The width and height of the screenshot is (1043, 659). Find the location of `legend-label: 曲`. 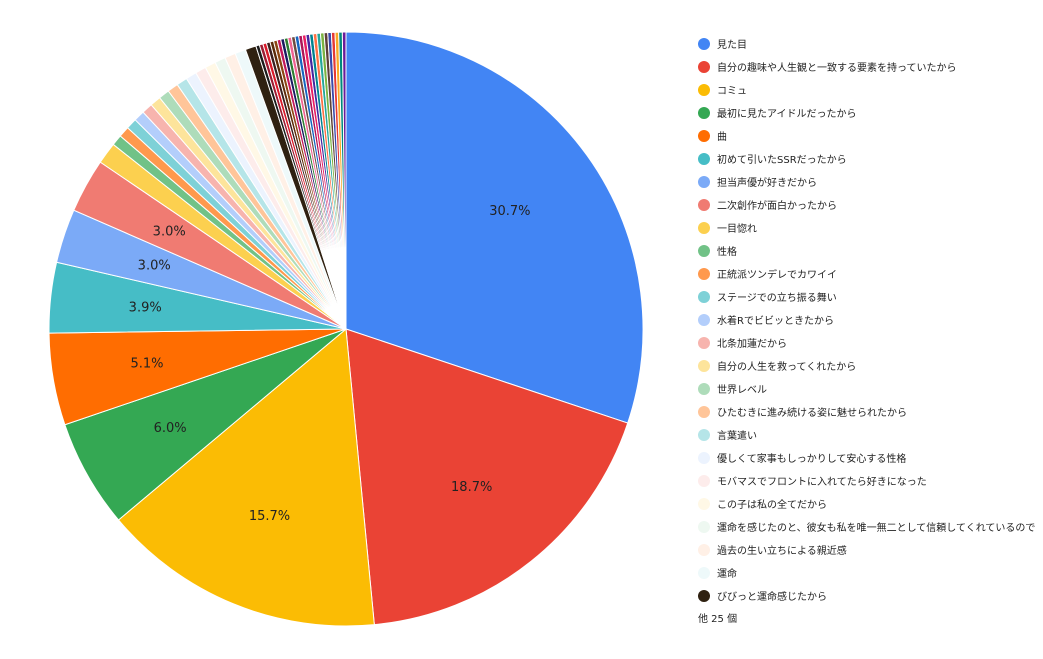

legend-label: 曲 is located at coordinates (722, 137).